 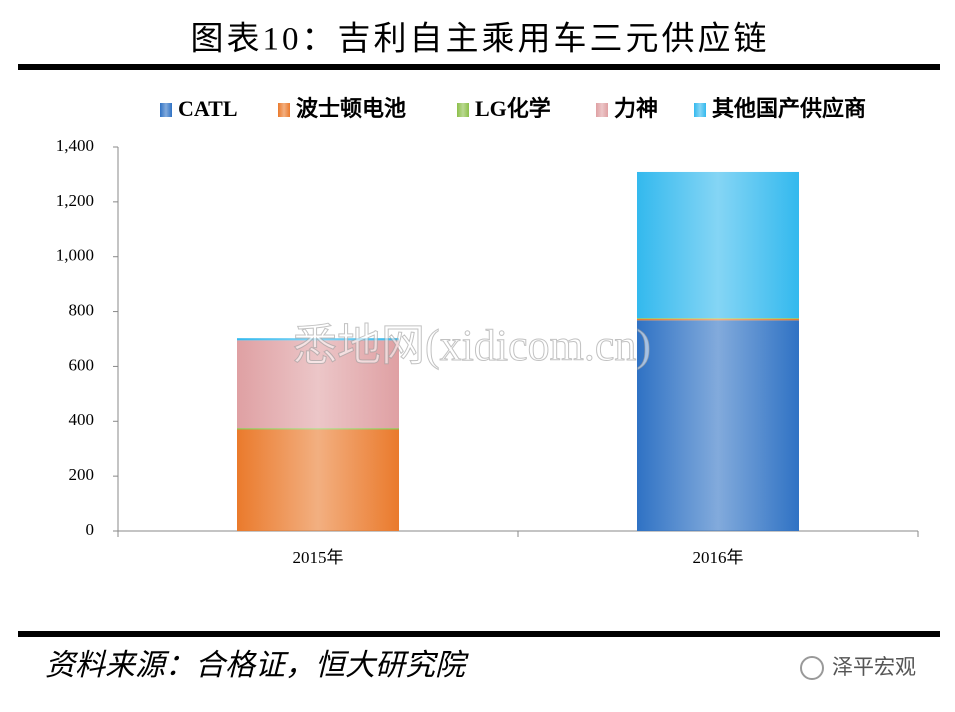 What do you see at coordinates (90, 529) in the screenshot?
I see `y-tick-label: 0` at bounding box center [90, 529].